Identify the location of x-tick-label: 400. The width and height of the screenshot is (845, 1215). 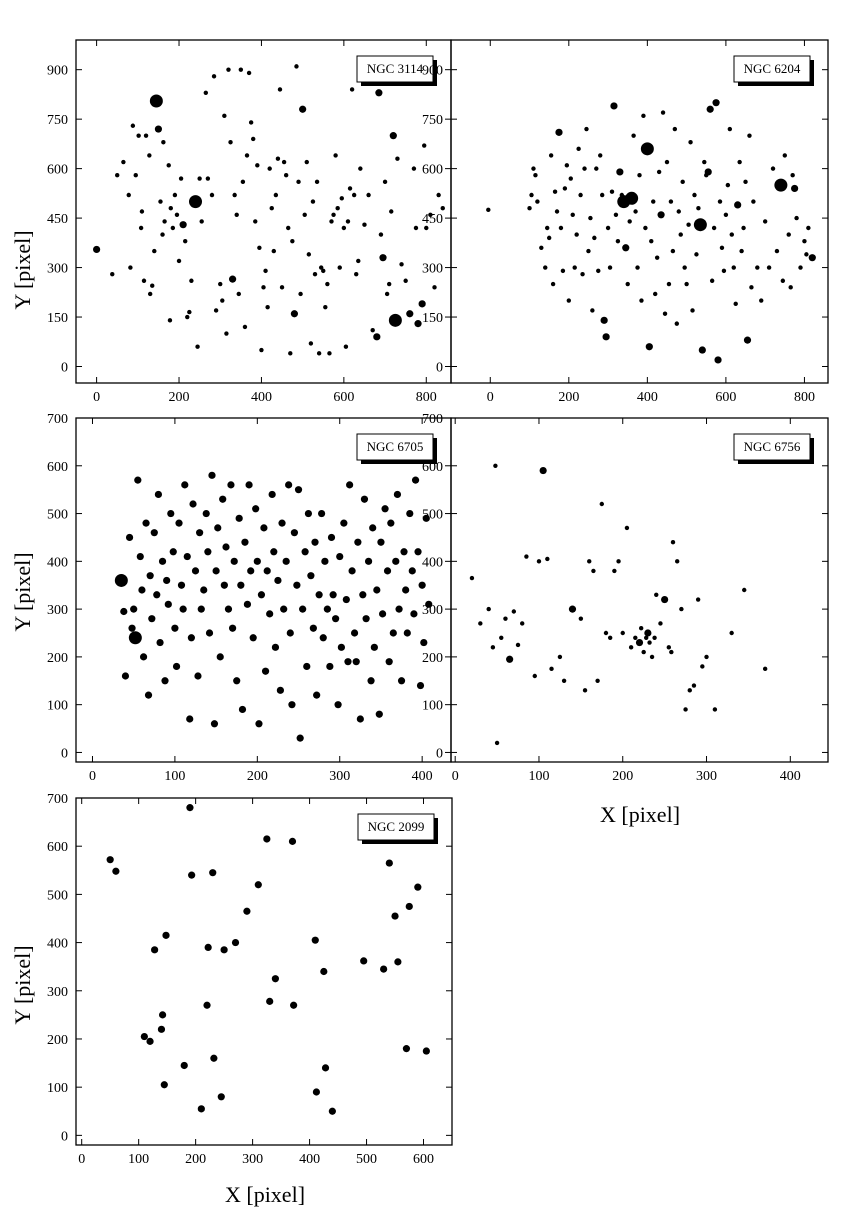
(261, 397).